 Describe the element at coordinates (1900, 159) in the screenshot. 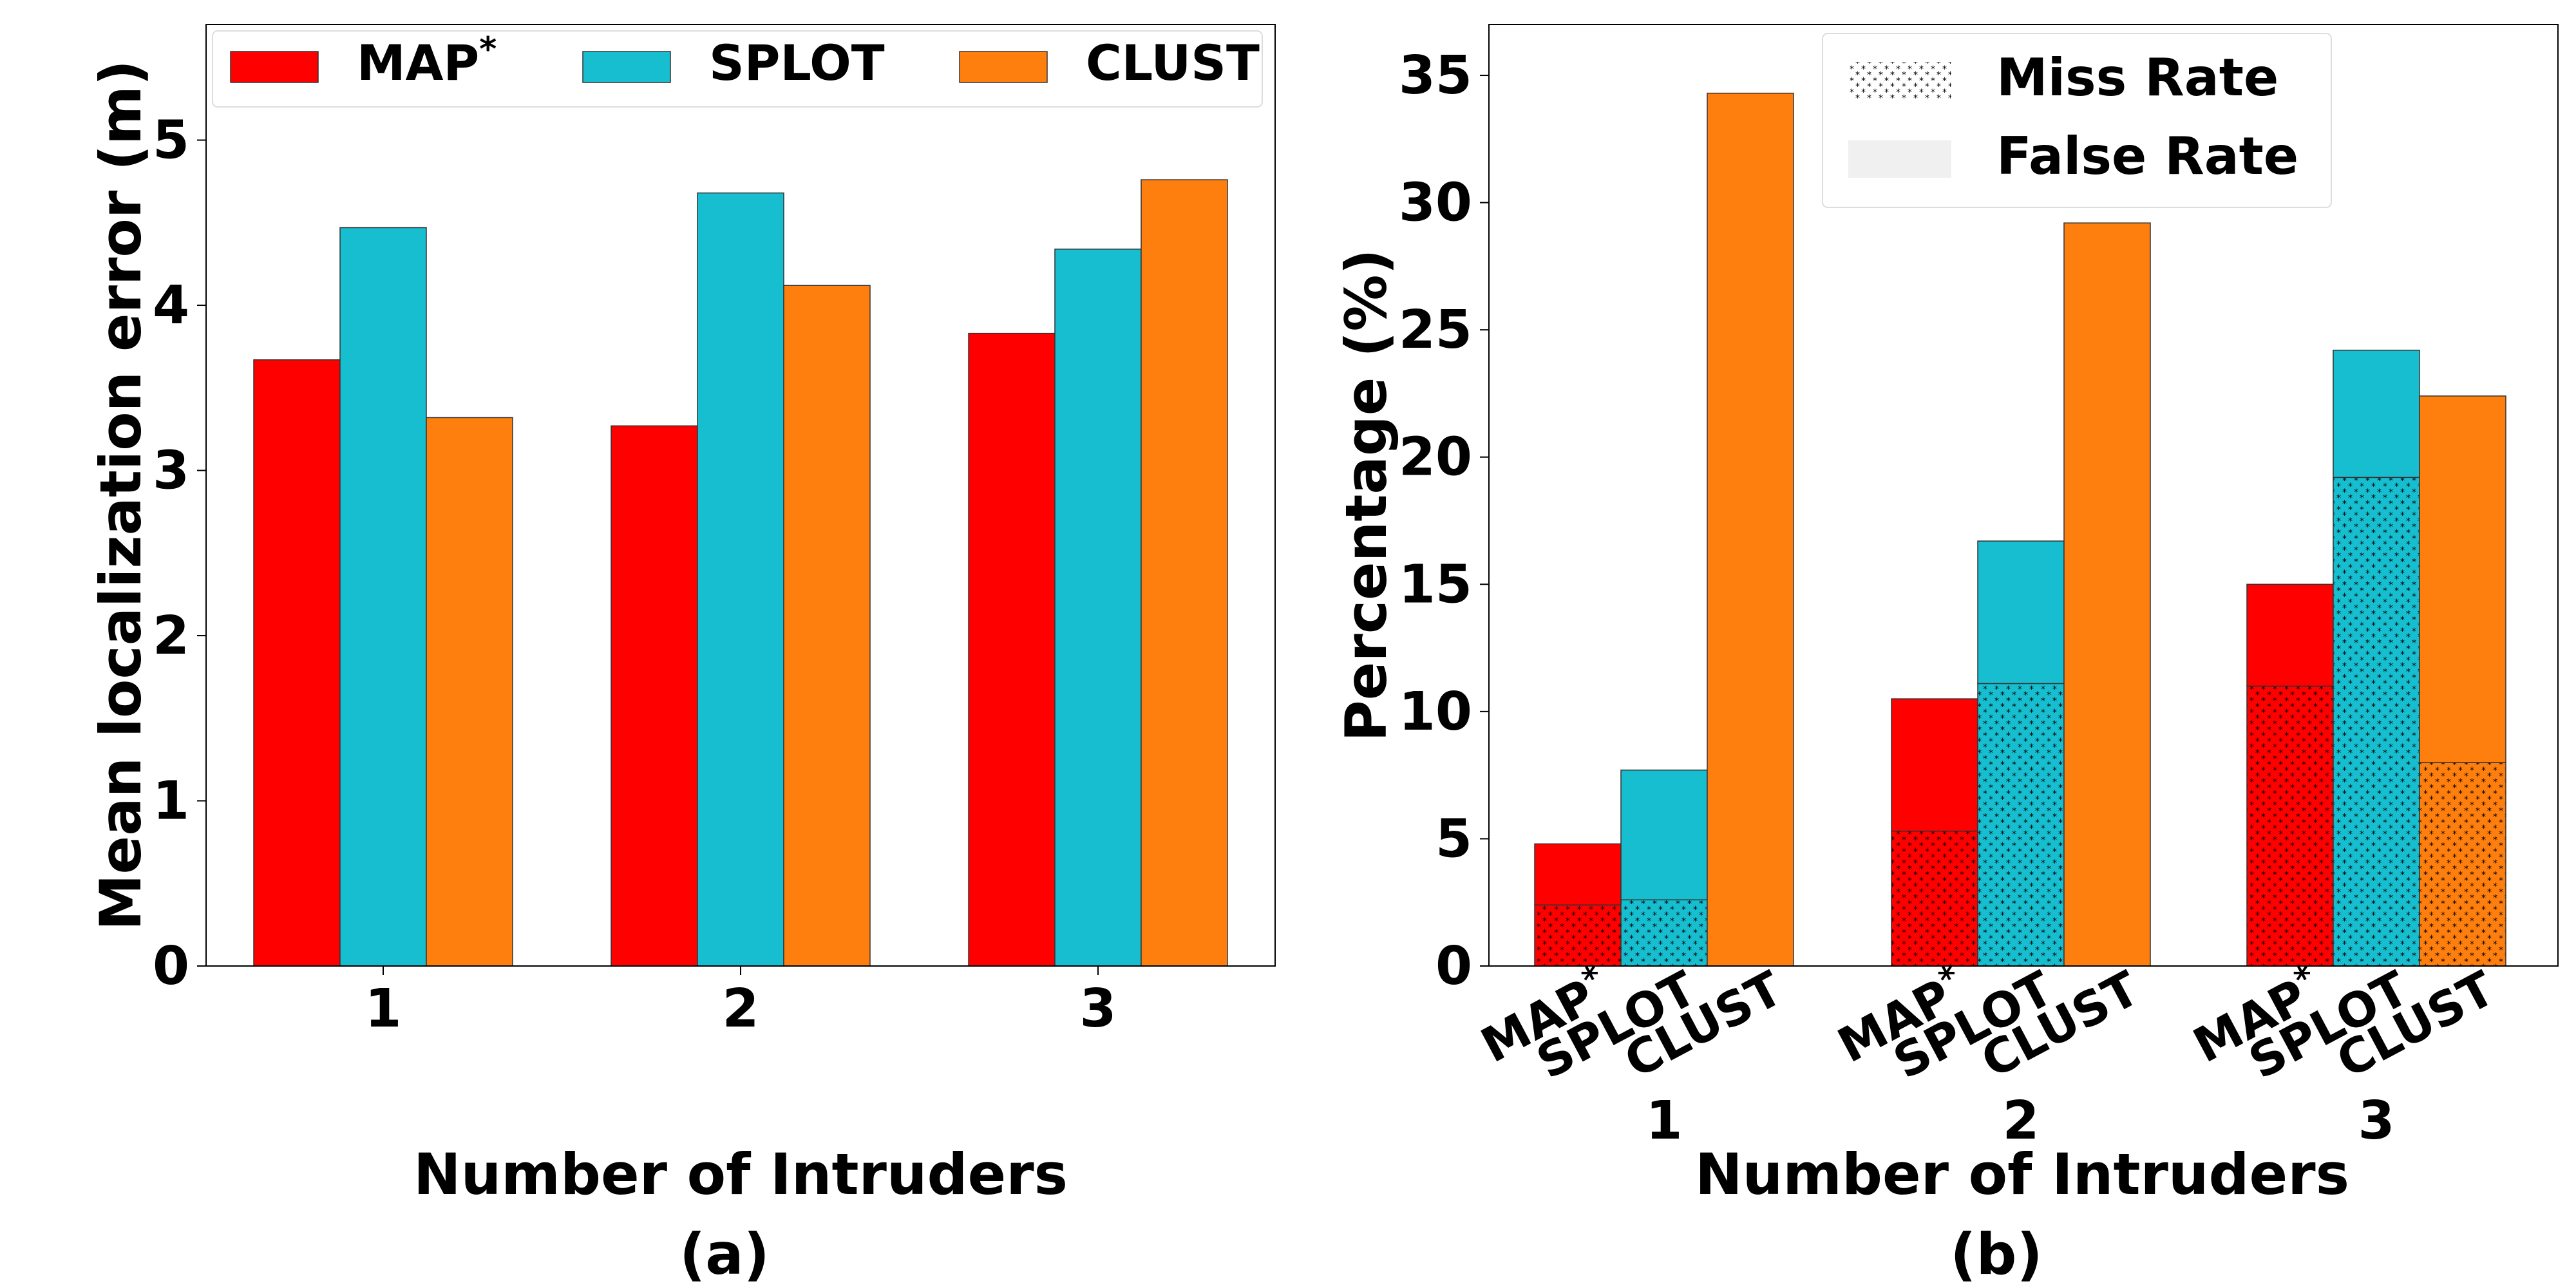

I see `legend-swatch-false-rate` at that location.